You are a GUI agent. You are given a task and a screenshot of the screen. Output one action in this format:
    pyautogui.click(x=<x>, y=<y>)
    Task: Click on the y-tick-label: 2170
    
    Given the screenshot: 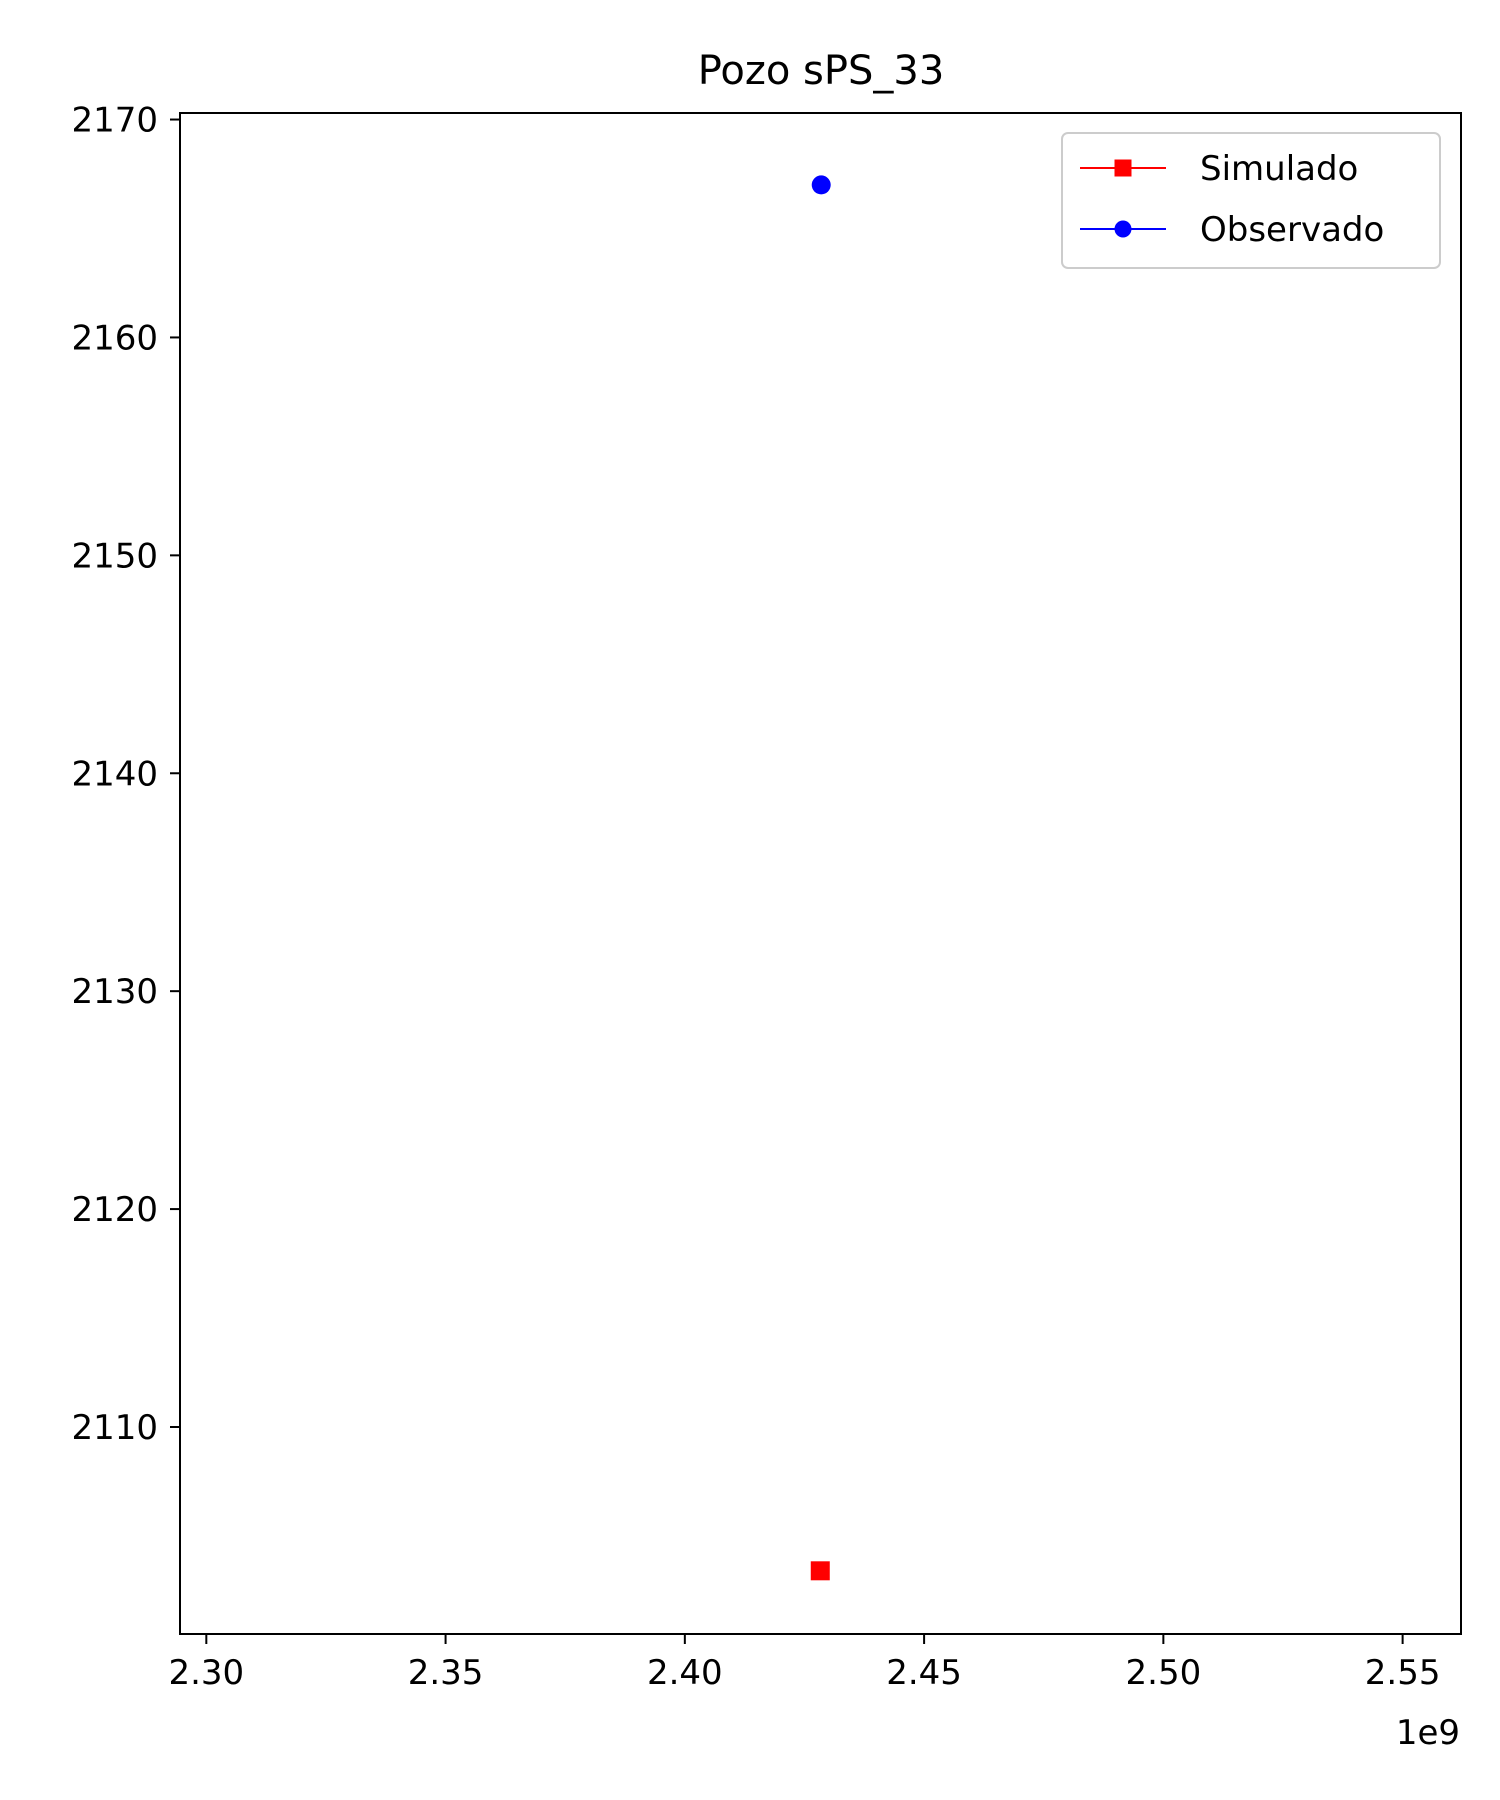 What is the action you would take?
    pyautogui.click(x=114, y=121)
    